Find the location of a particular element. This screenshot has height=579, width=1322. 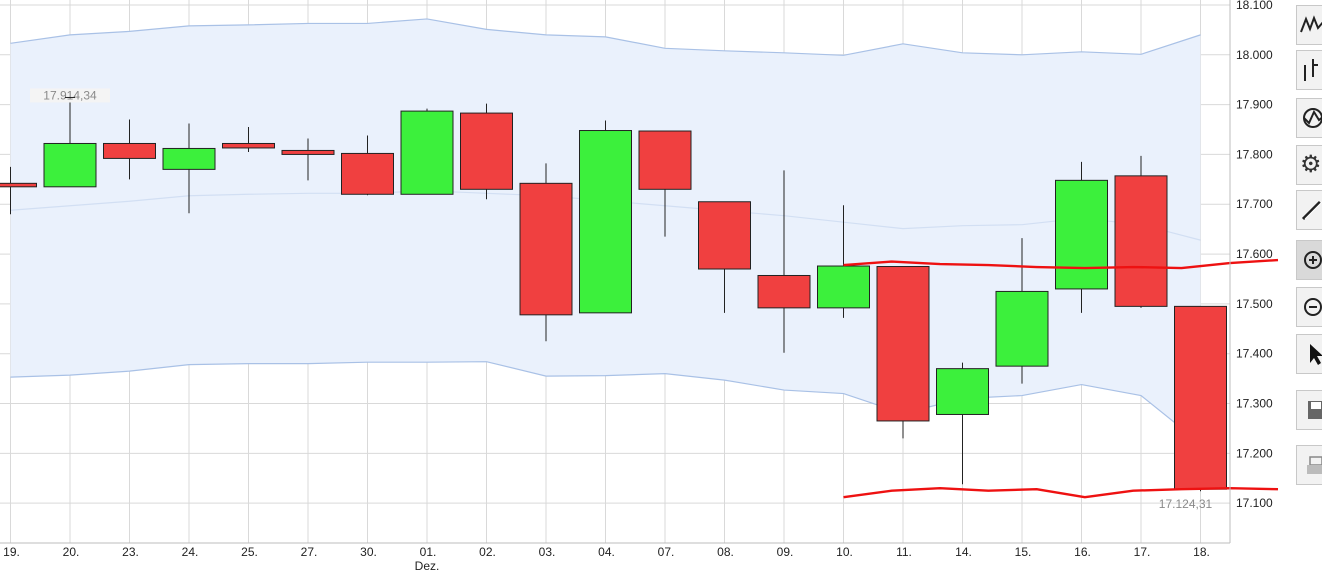

zoom-in-tool is located at coordinates (1309, 260).